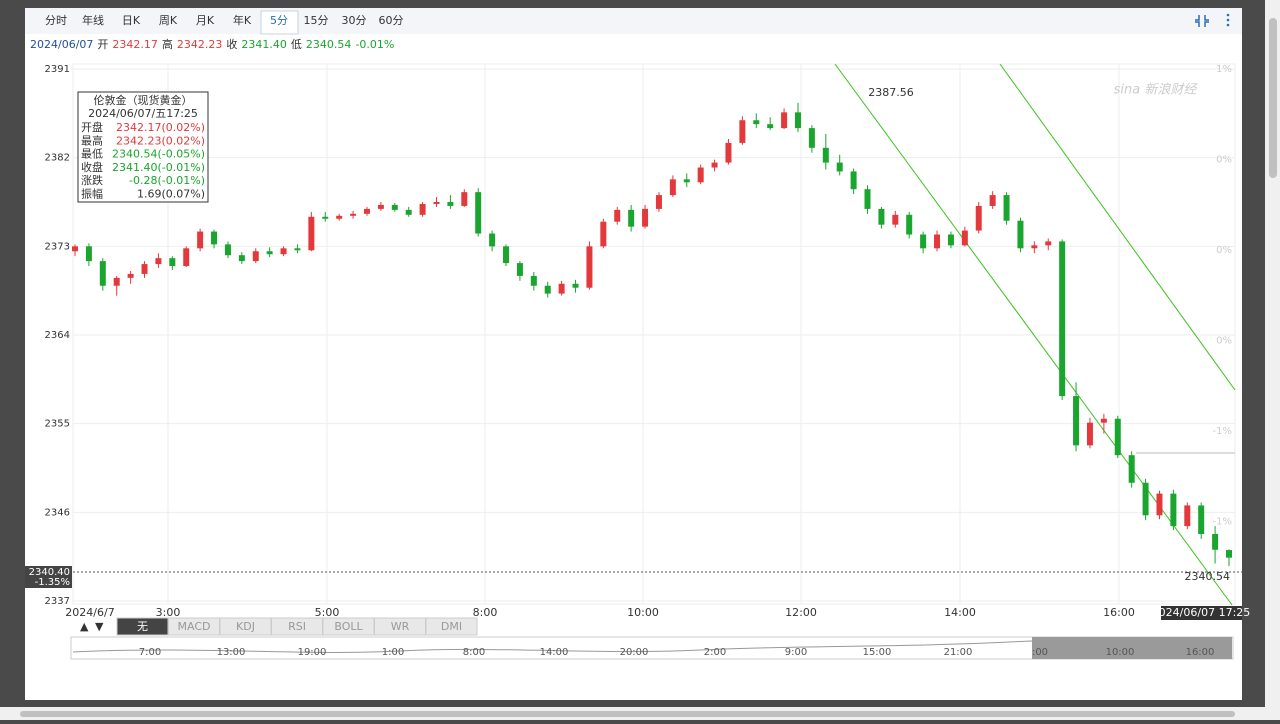  I want to click on x-tick-label: 8:00, so click(485, 612).